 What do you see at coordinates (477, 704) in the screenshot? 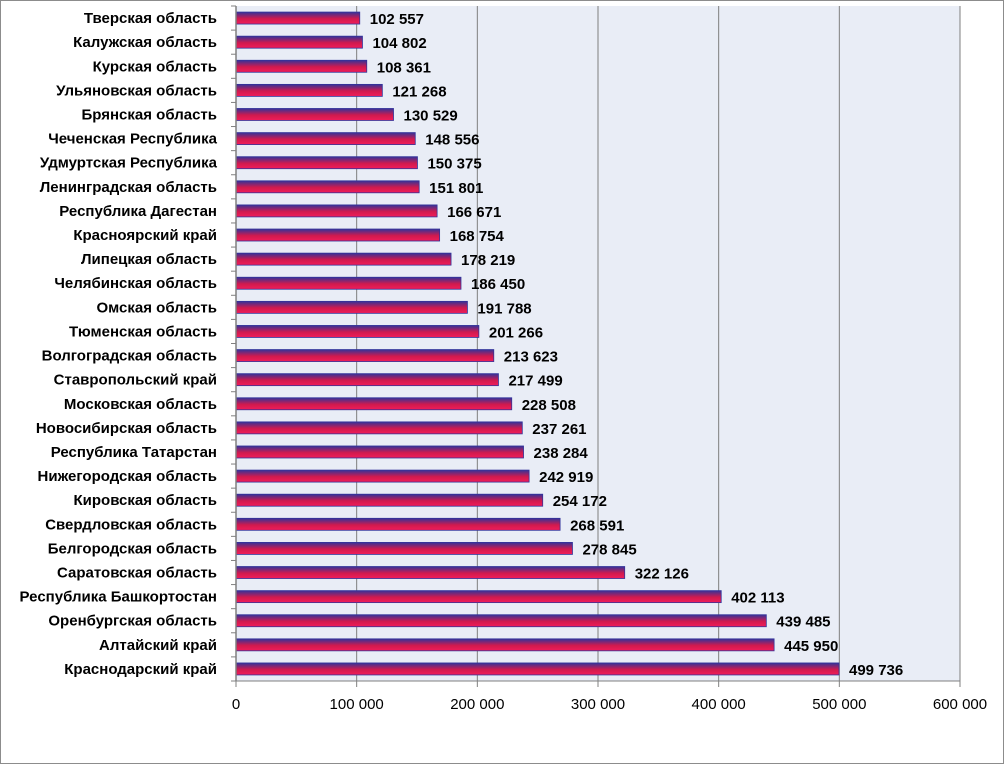
I see `x-tick-label: 200 000` at bounding box center [477, 704].